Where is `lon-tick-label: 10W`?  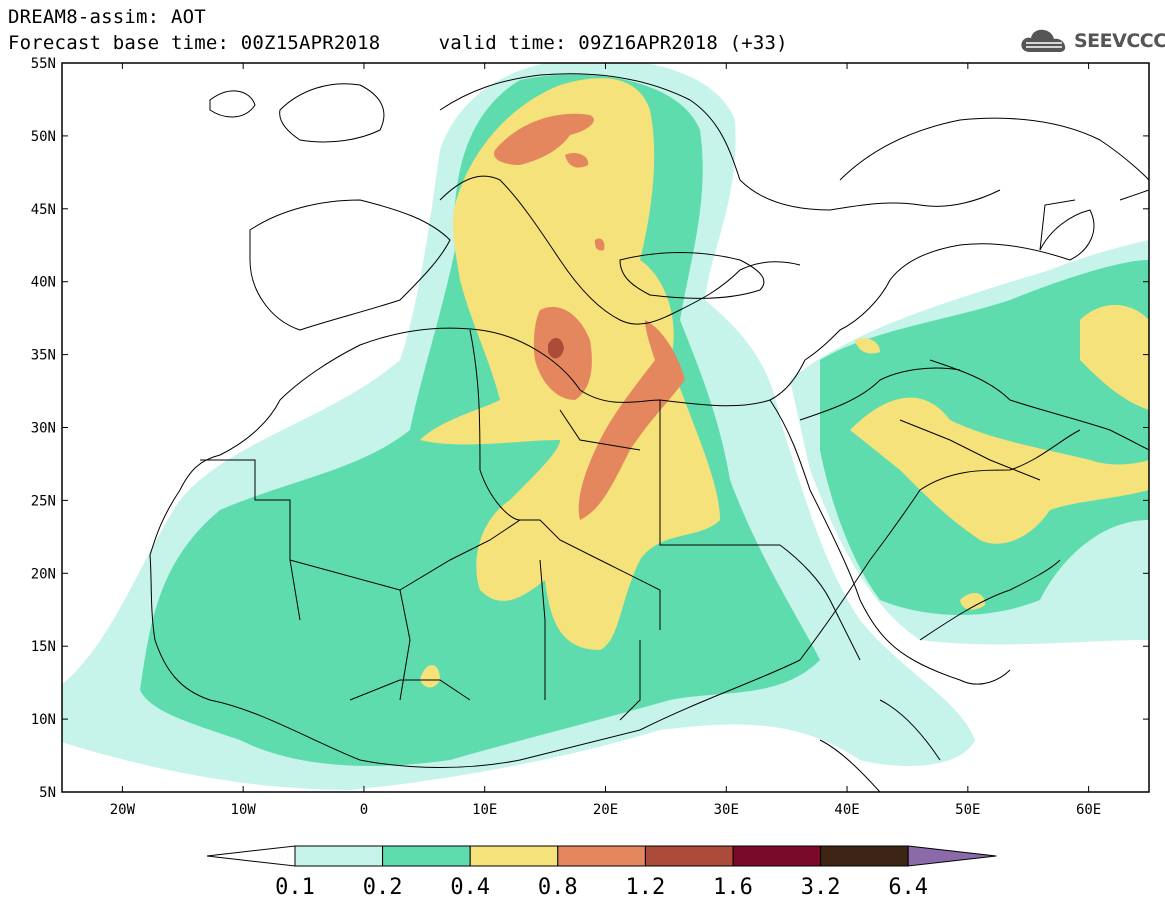 lon-tick-label: 10W is located at coordinates (244, 810).